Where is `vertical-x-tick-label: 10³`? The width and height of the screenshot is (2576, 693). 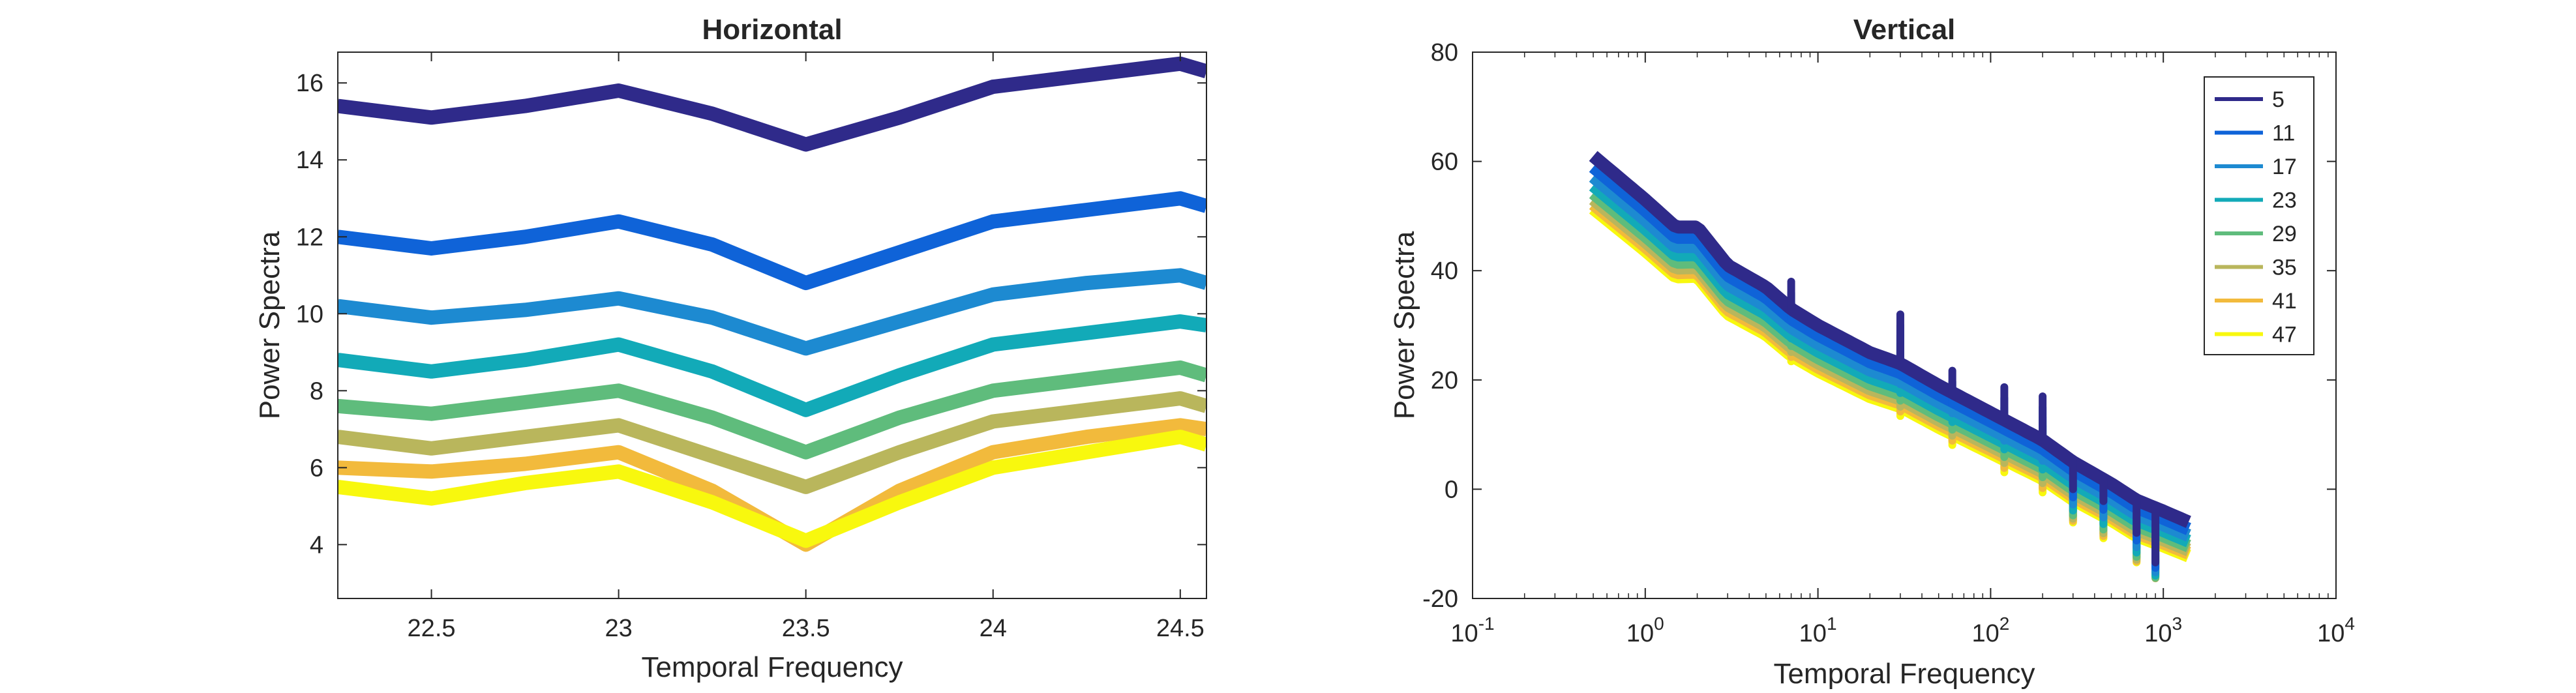 vertical-x-tick-label: 10³ is located at coordinates (2163, 630).